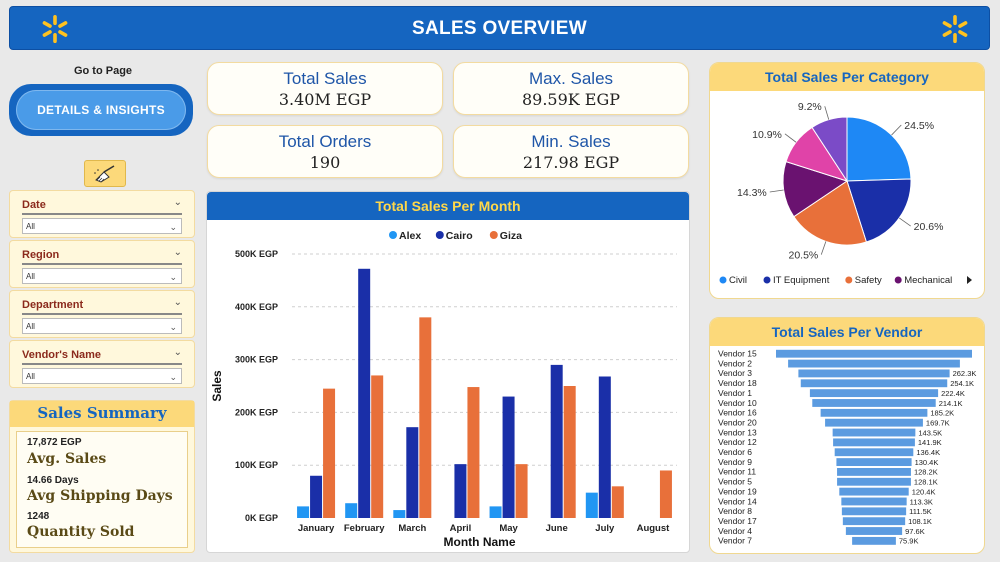 This screenshot has width=1000, height=562. What do you see at coordinates (448, 206) in the screenshot?
I see `month-chart-title: Total Sales Per Month` at bounding box center [448, 206].